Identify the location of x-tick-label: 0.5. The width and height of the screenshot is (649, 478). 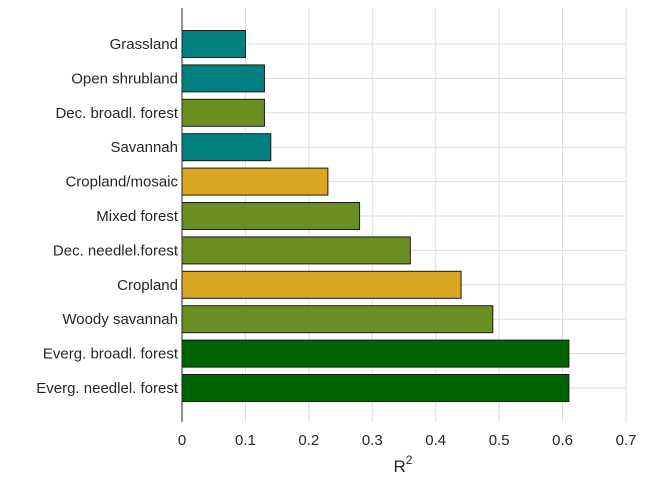
(499, 440).